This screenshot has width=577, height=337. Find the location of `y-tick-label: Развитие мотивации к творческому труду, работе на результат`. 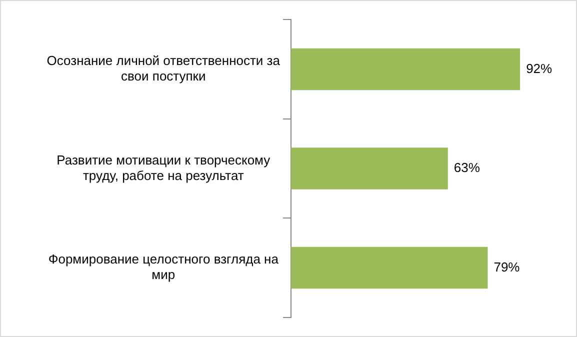

y-tick-label: Развитие мотивации к творческому труду, работе на результат is located at coordinates (163, 167).